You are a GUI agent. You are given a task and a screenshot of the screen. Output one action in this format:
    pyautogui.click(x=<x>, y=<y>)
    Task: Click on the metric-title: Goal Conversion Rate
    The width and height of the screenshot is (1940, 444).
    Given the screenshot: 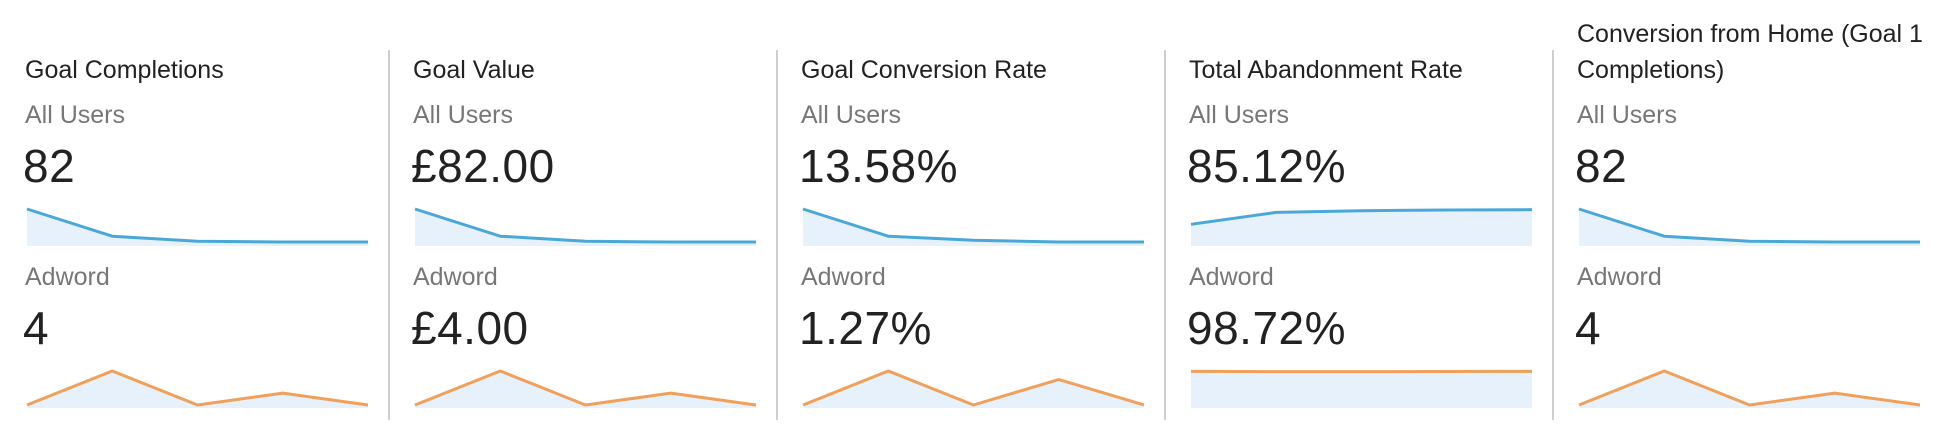 What is the action you would take?
    pyautogui.click(x=924, y=70)
    